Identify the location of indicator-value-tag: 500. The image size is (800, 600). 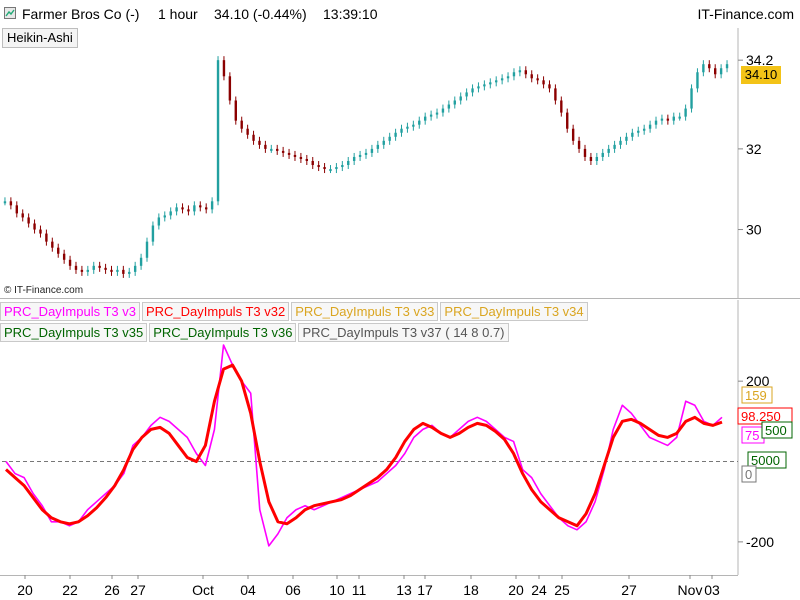
(776, 430).